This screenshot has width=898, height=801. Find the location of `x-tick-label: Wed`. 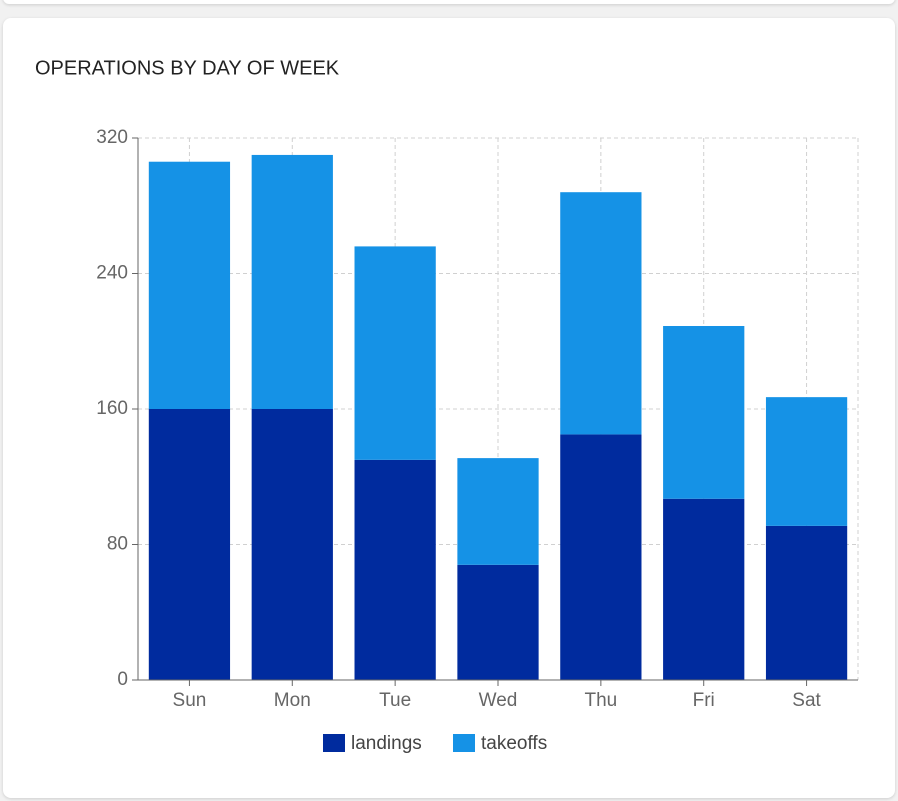

x-tick-label: Wed is located at coordinates (498, 700).